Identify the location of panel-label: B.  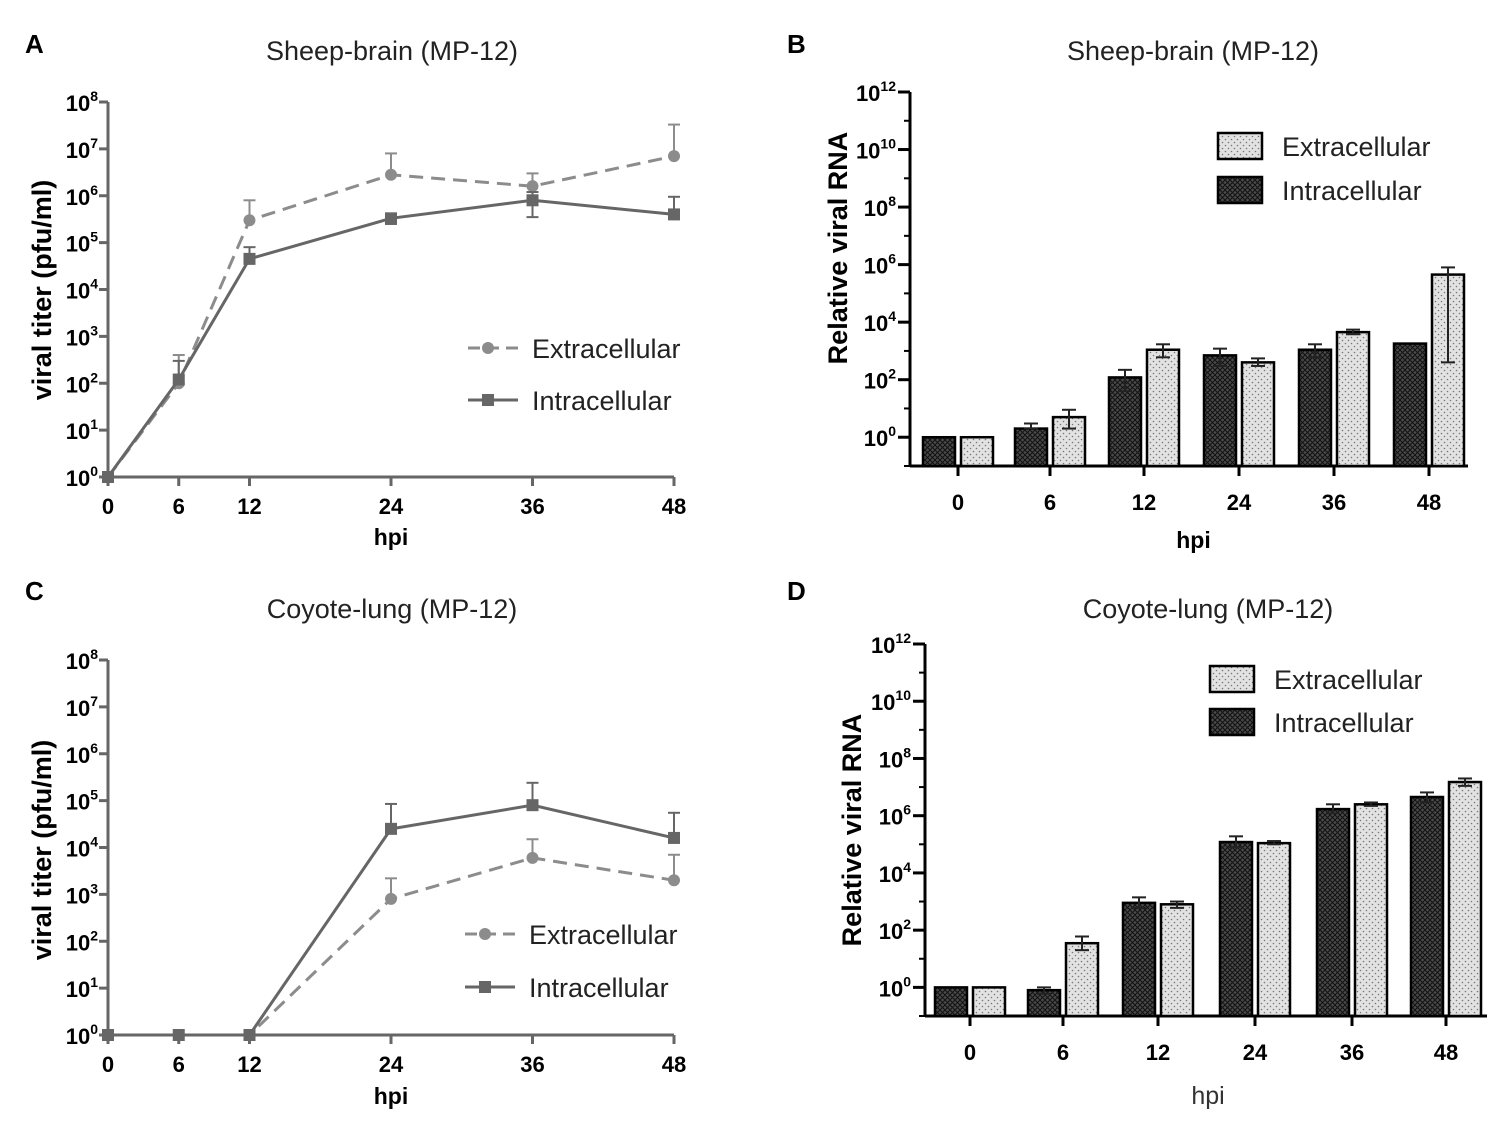
(796, 44).